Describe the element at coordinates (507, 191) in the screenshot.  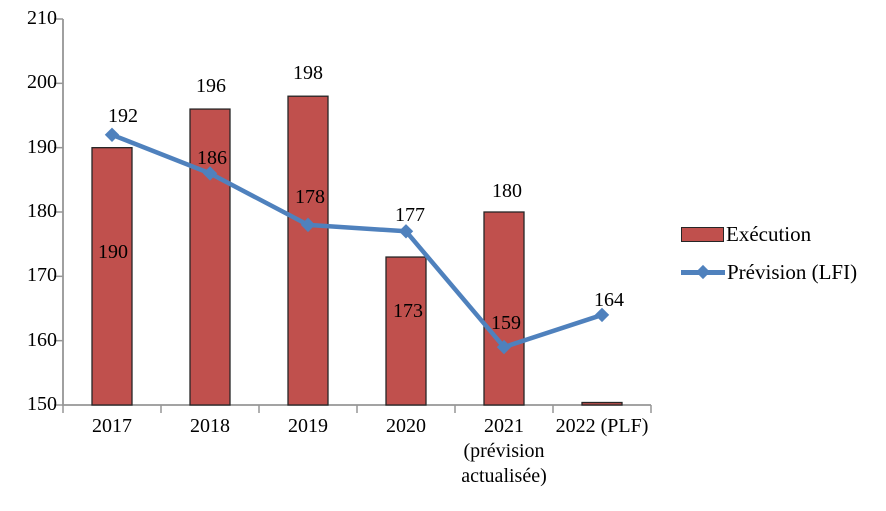
I see `data-label-execution-2021: 180` at that location.